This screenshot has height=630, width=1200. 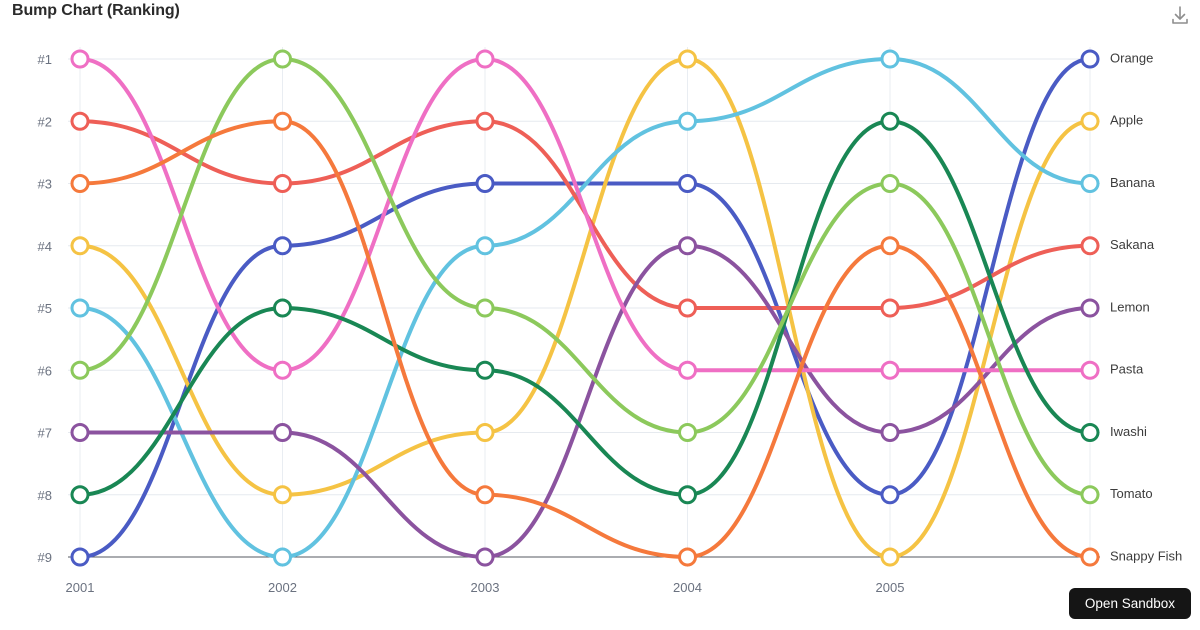 I want to click on series-name-label: Apple, so click(x=1126, y=120).